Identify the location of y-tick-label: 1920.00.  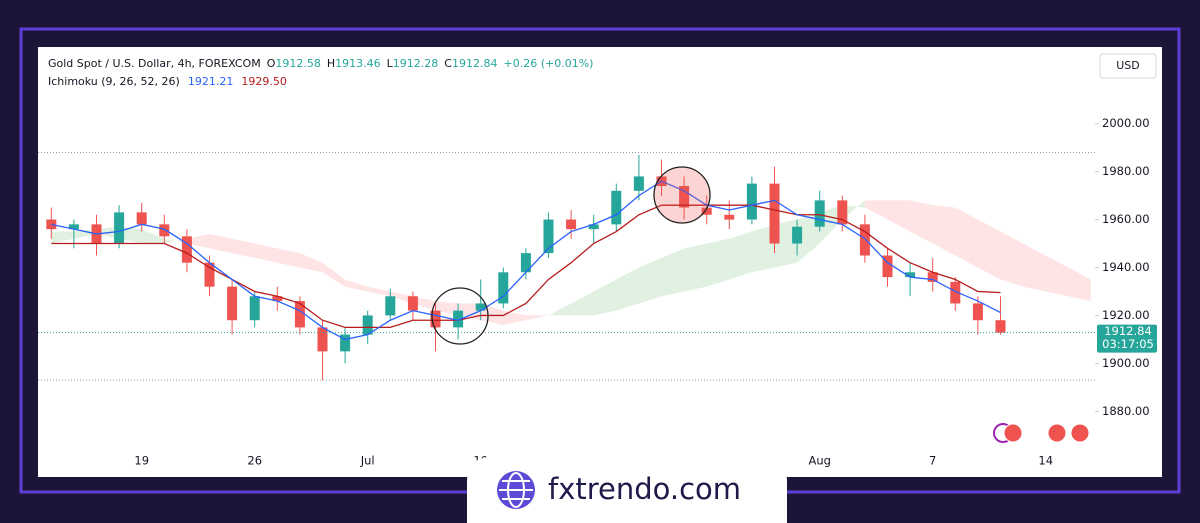
(1126, 315).